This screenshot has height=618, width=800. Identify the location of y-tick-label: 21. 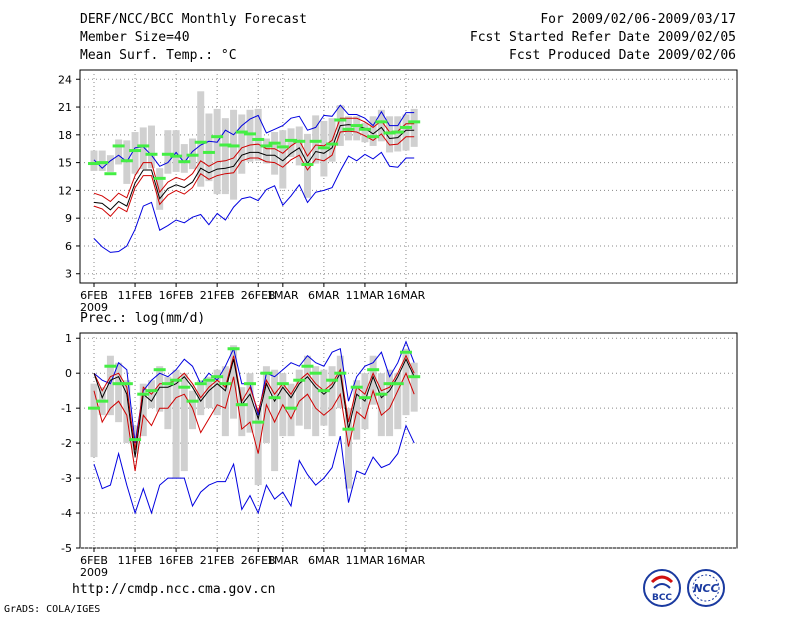
(65, 107).